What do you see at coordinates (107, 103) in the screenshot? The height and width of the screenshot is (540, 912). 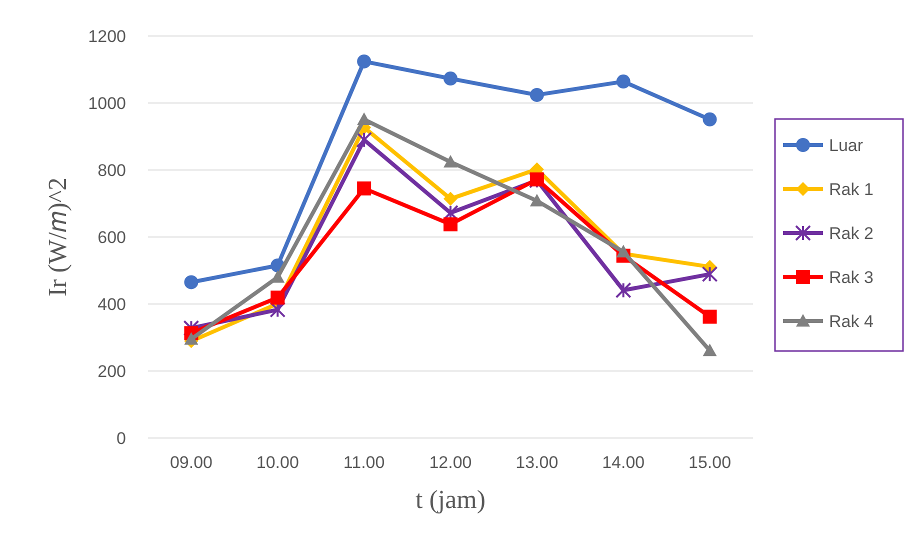 I see `y-tick-label: 1000` at bounding box center [107, 103].